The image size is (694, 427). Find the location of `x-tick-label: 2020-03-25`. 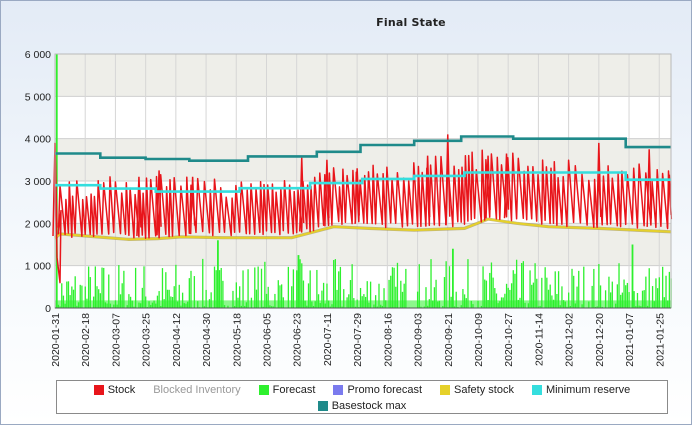

x-tick-label: 2020-03-25 is located at coordinates (147, 340).